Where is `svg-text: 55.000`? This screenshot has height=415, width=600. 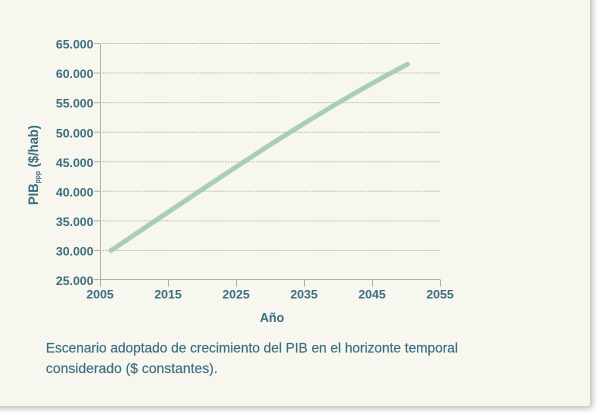 svg-text: 55.000 is located at coordinates (75, 104).